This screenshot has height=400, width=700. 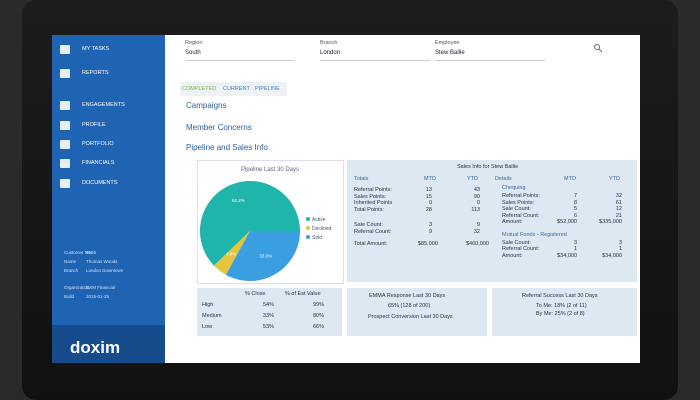 What do you see at coordinates (514, 188) in the screenshot?
I see `details-group: Chequing` at bounding box center [514, 188].